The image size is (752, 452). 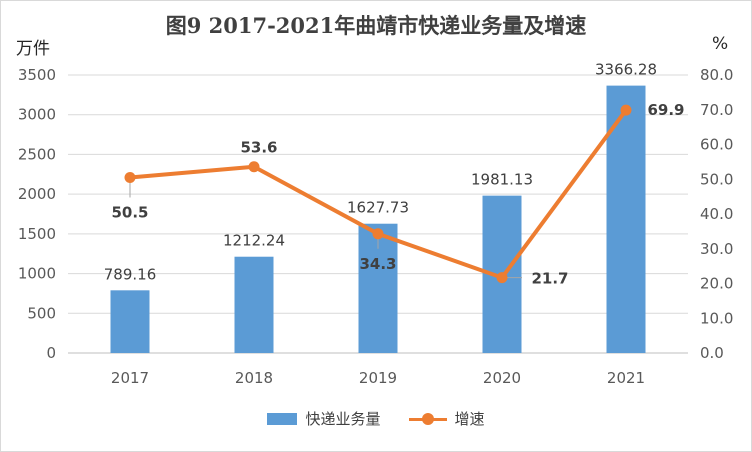 I want to click on y-right-tick-label: 60.0, so click(x=716, y=145).